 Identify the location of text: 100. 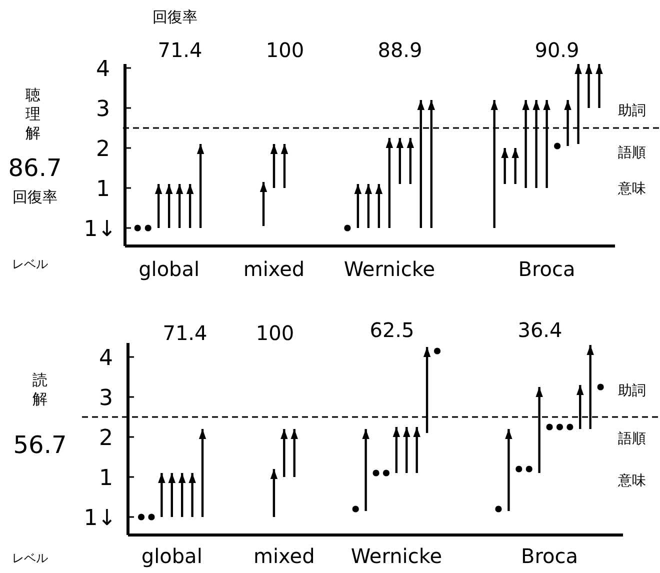
(285, 50).